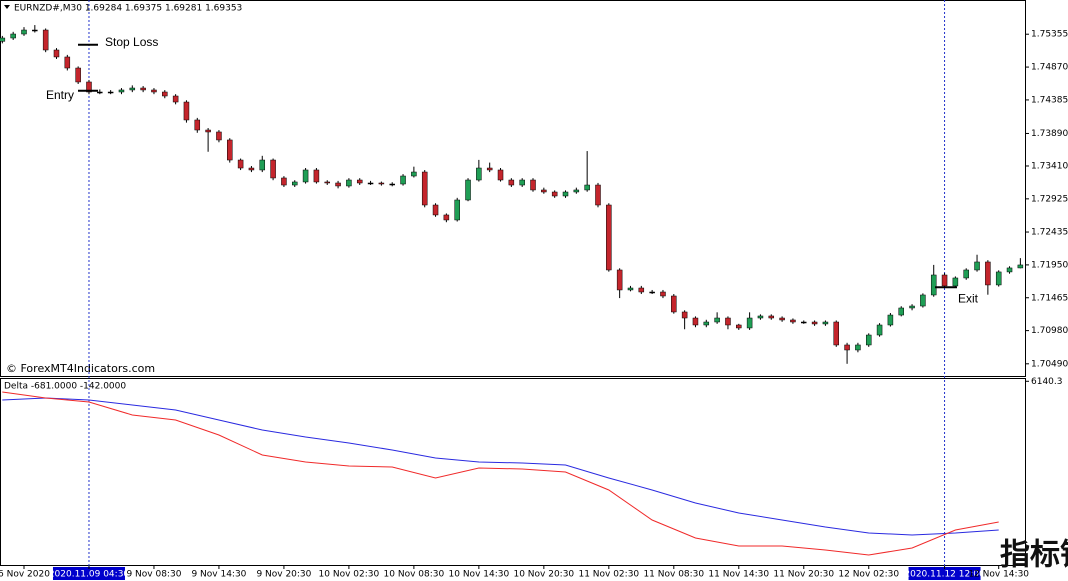 This screenshot has width=1068, height=581. I want to click on x-tick-label: 6 Nov 2020, so click(25, 575).